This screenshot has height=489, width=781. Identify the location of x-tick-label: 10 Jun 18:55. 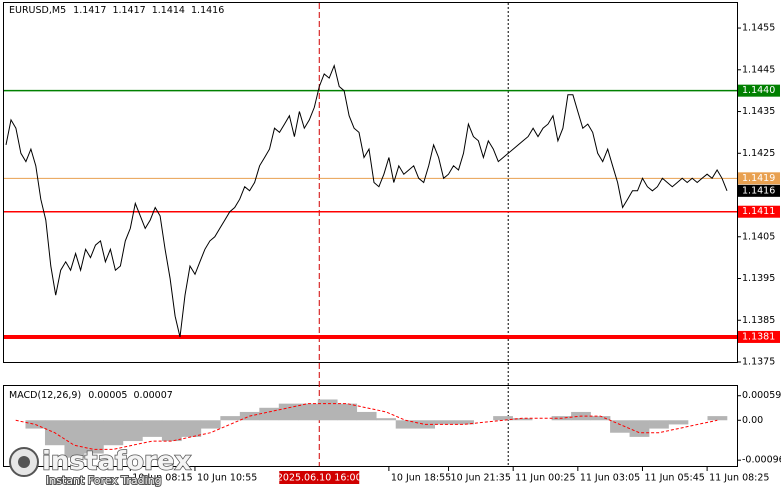
(421, 478).